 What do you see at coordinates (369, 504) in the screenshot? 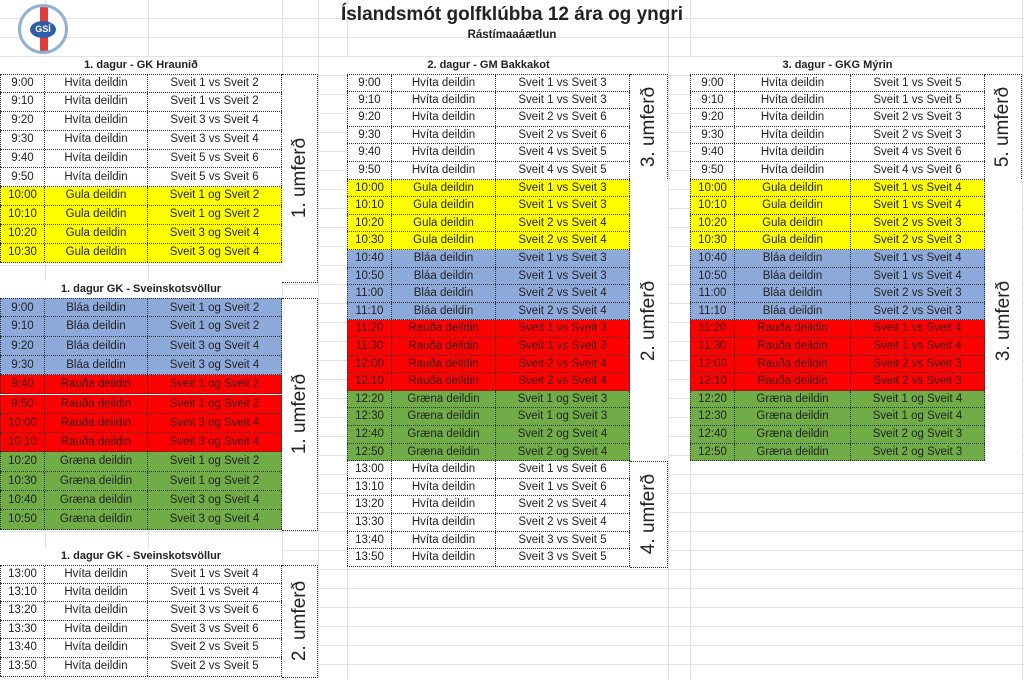
I see `time-cell: 13:20` at bounding box center [369, 504].